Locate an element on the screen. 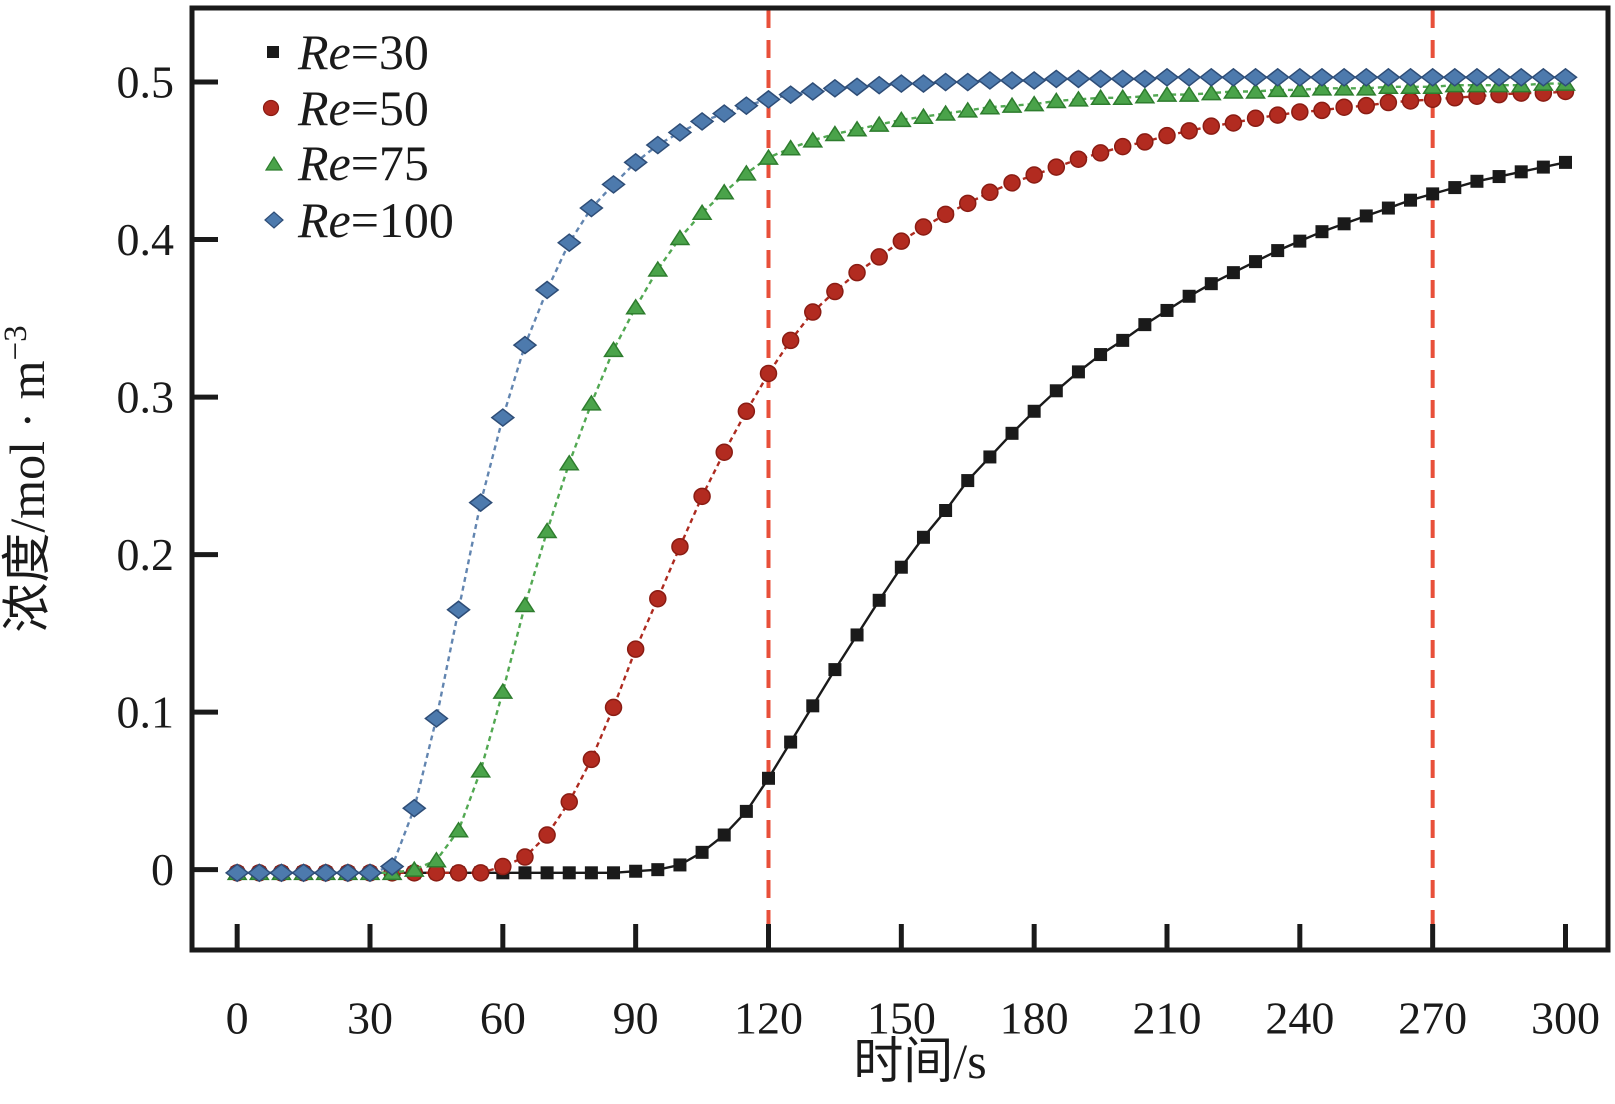  x-tick-label: 240 is located at coordinates (1299, 1018).